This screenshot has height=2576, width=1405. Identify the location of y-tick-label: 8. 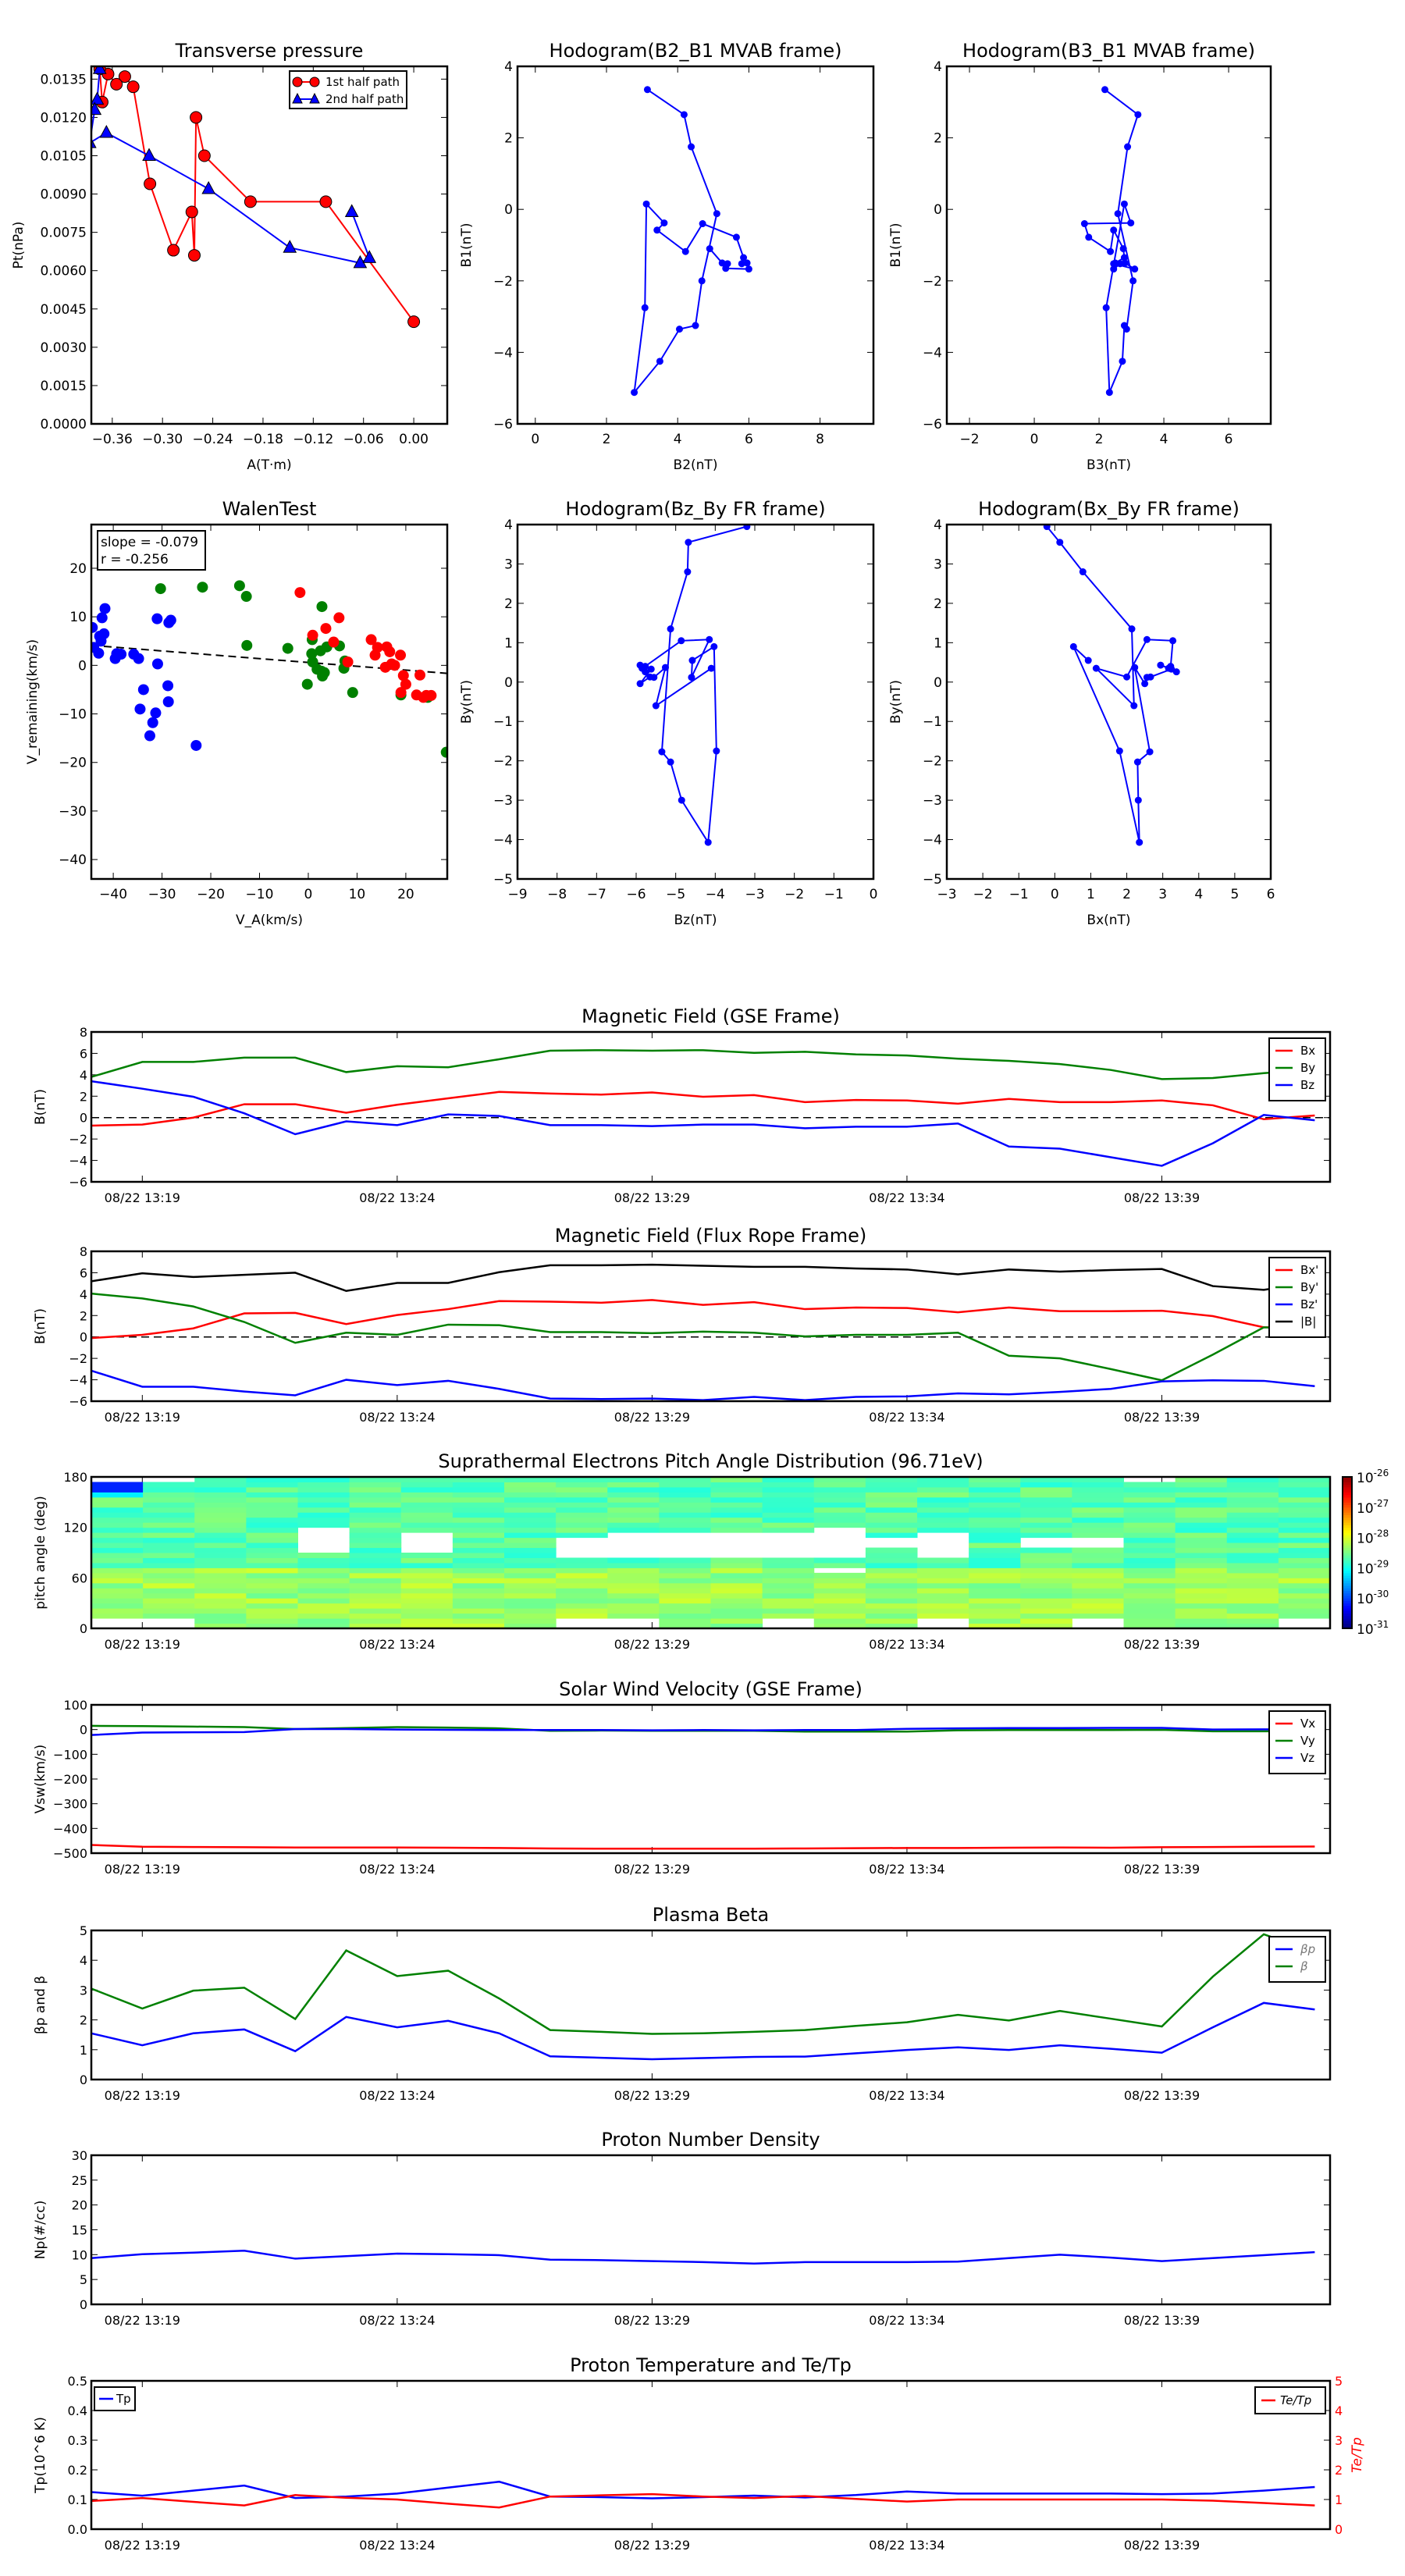
(84, 1251).